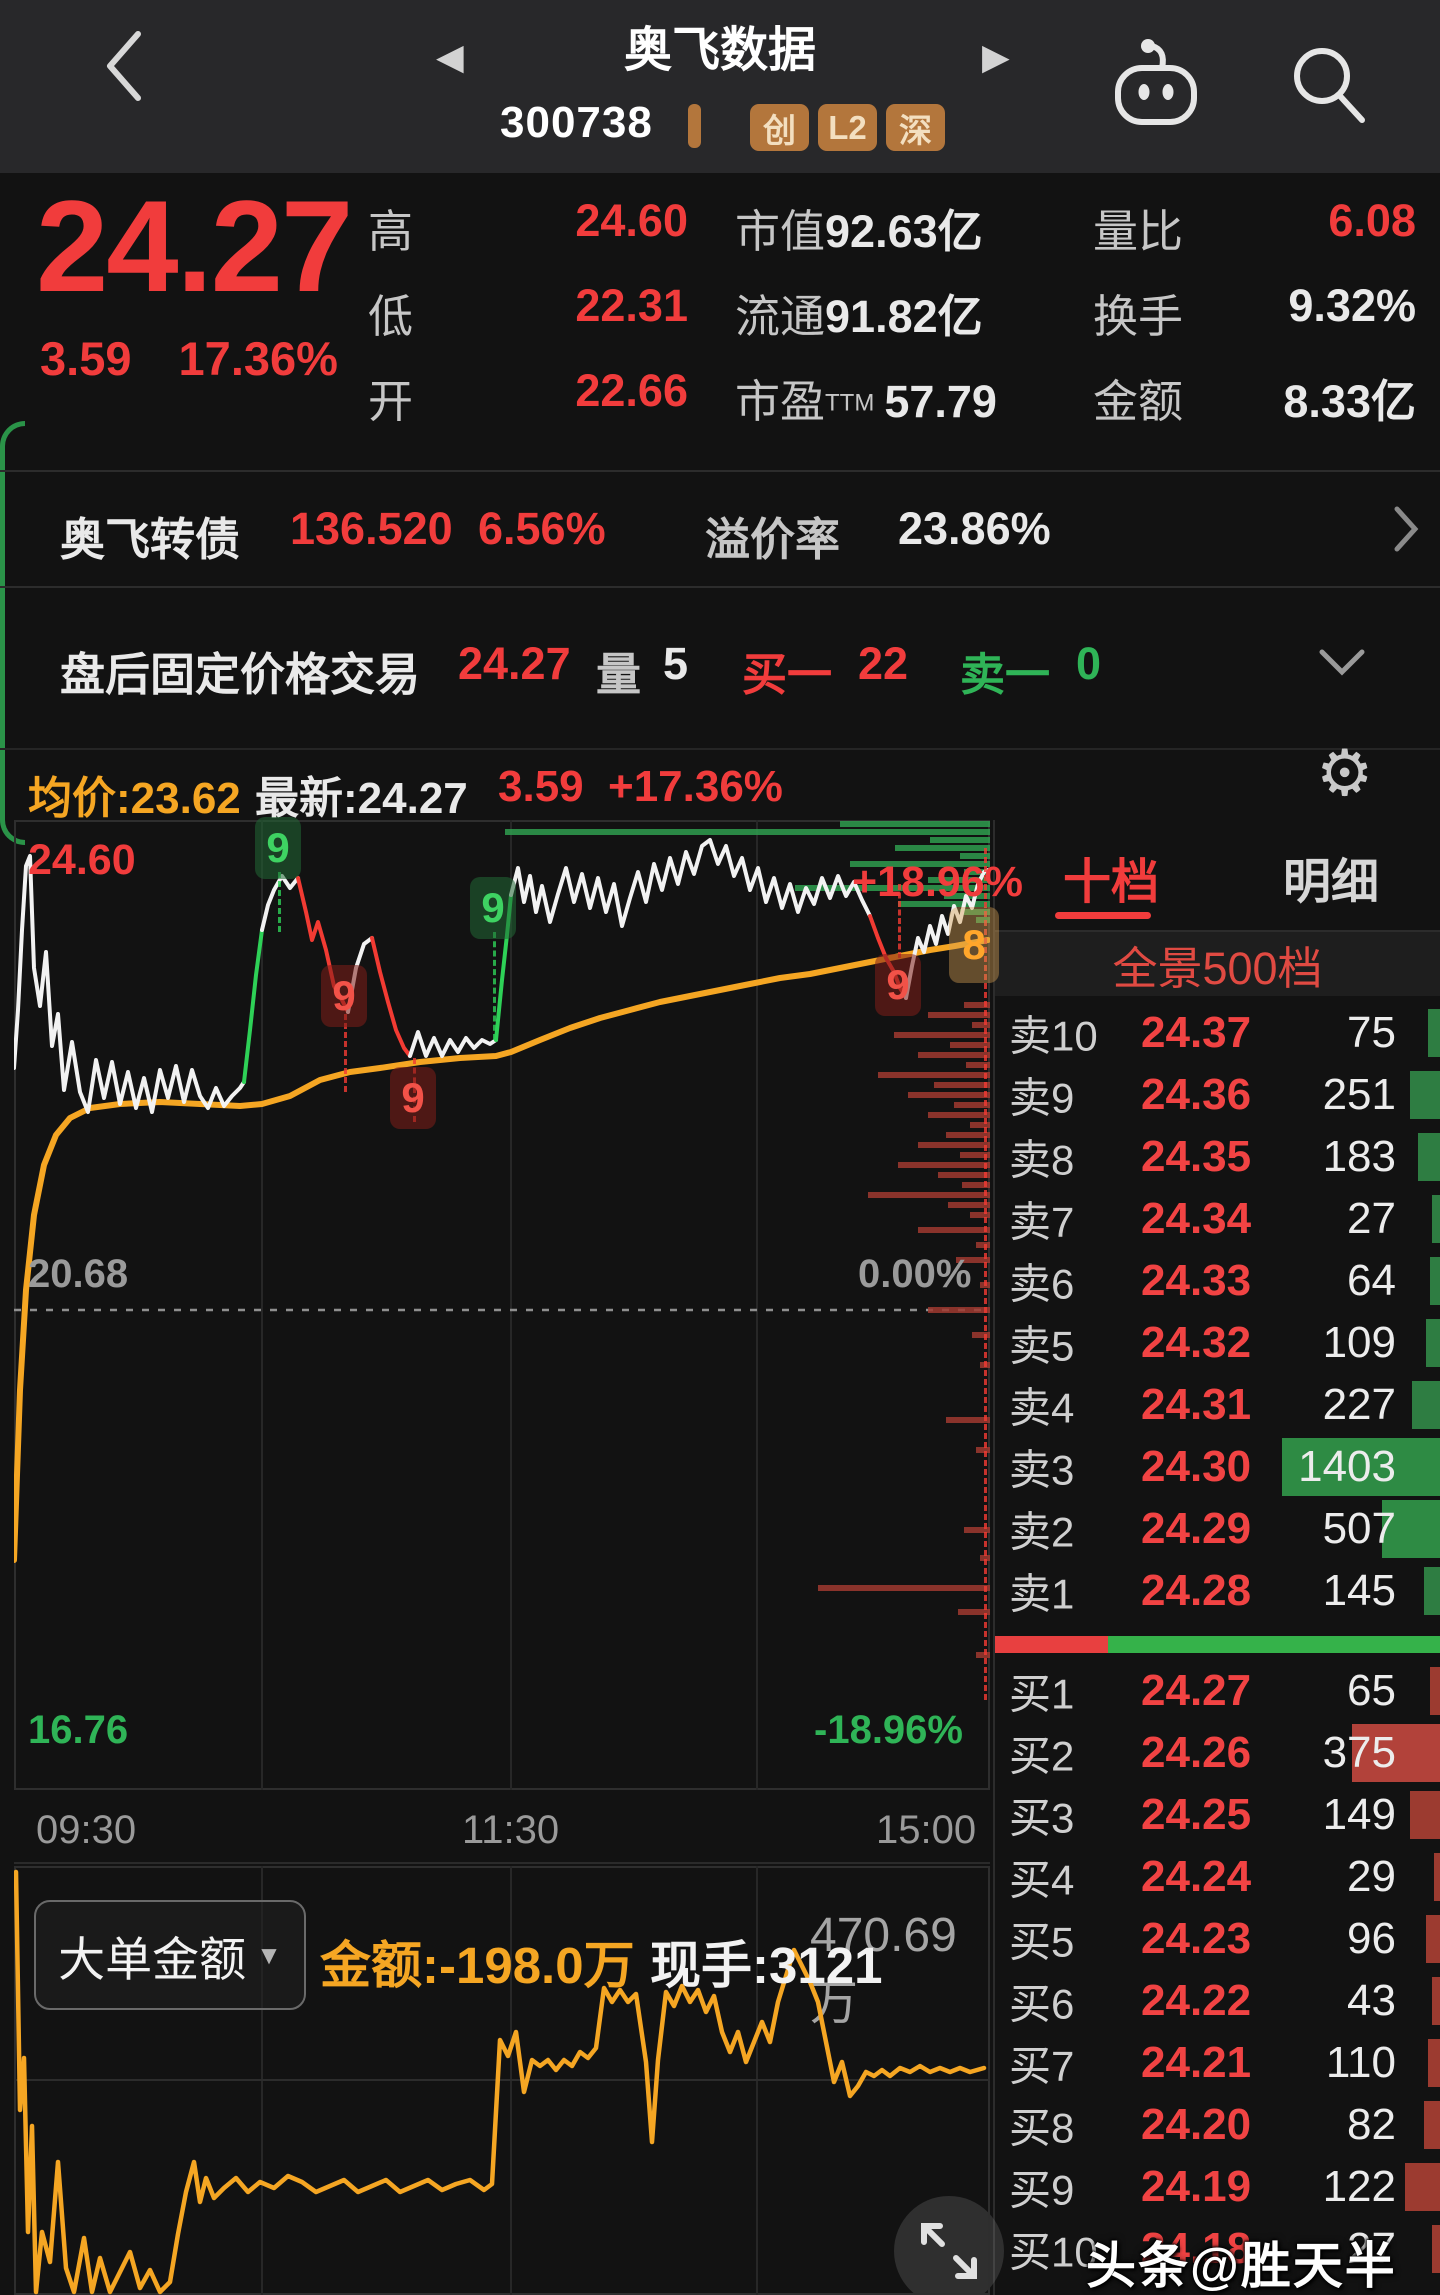  Describe the element at coordinates (361, 798) in the screenshot. I see `last-price-label: 最新:24.27` at that location.